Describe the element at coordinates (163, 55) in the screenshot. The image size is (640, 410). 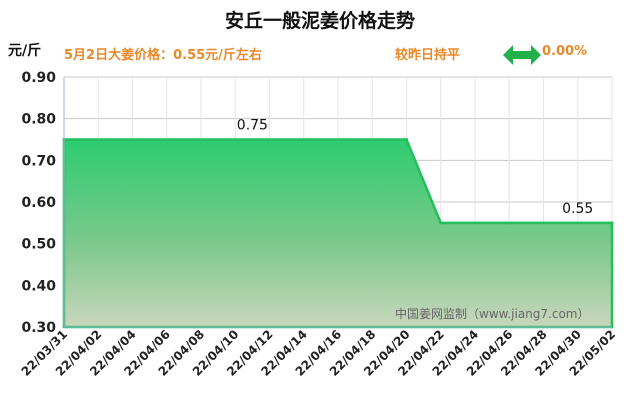
I see `price-note: 5月2日大姜价格：0.55元/斤左右` at that location.